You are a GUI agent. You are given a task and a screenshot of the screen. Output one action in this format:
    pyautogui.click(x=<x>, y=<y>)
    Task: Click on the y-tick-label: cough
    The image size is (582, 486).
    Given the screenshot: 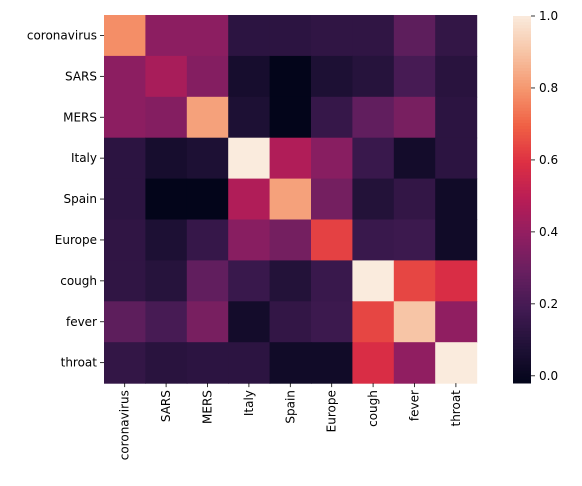 What is the action you would take?
    pyautogui.click(x=78, y=281)
    